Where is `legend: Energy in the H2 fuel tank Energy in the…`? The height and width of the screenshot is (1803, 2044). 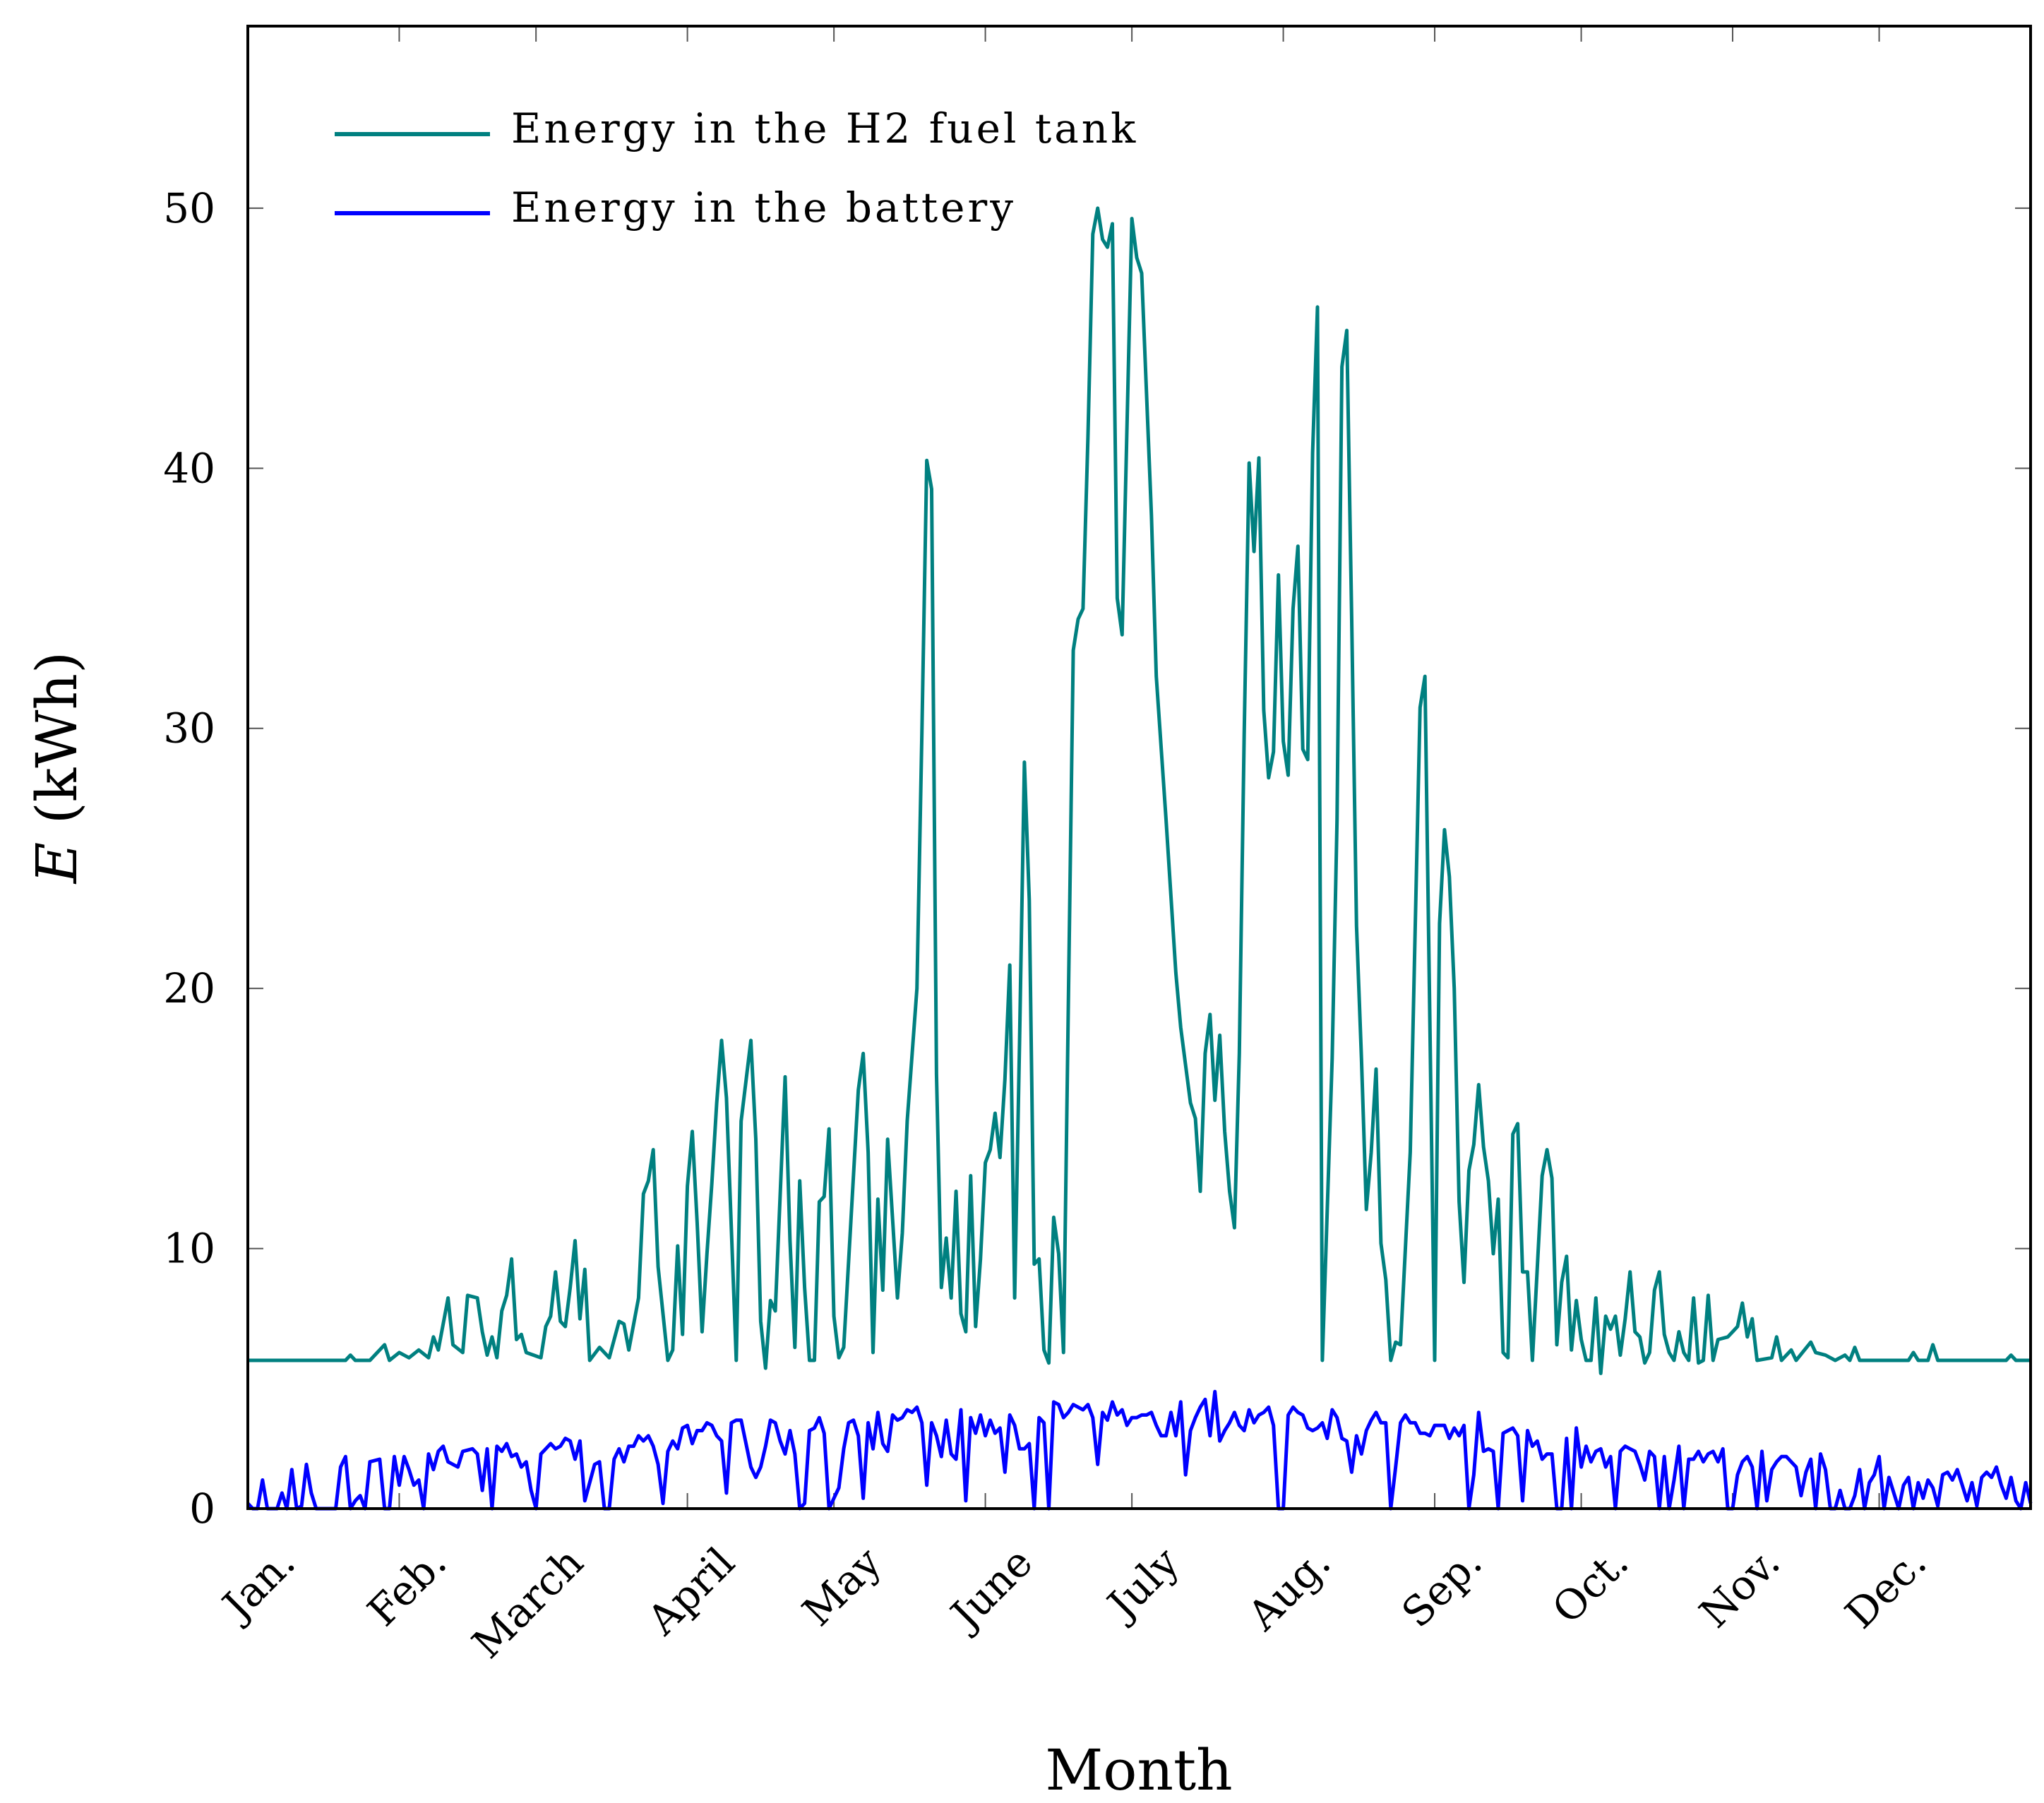 legend: Energy in the H2 fuel tank Energy in the… is located at coordinates (736, 168).